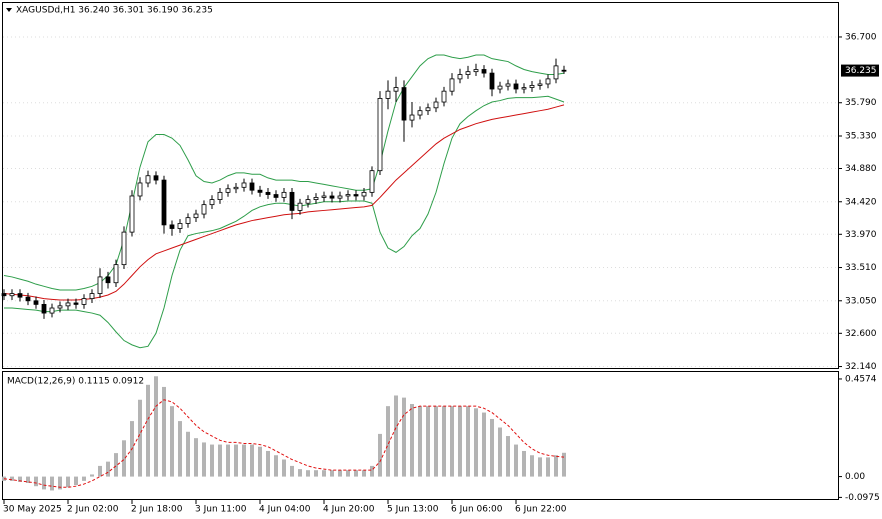  Describe the element at coordinates (157, 510) in the screenshot. I see `x-tick-label: 2 Jun 18:00` at that location.